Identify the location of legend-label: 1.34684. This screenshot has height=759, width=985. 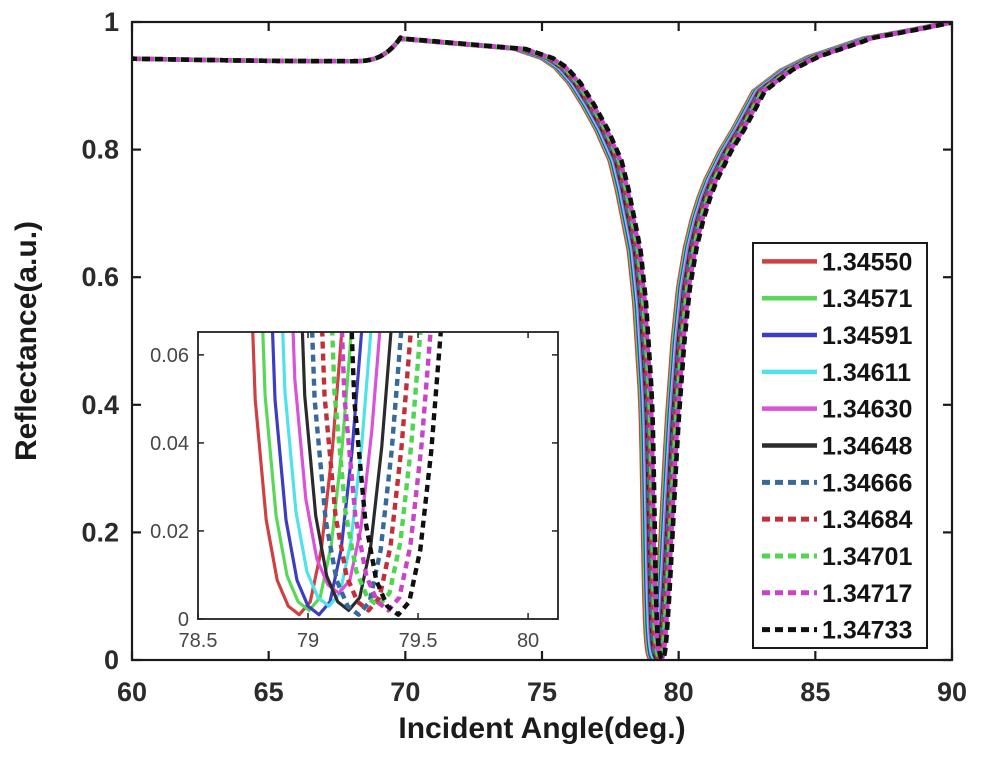
(867, 520).